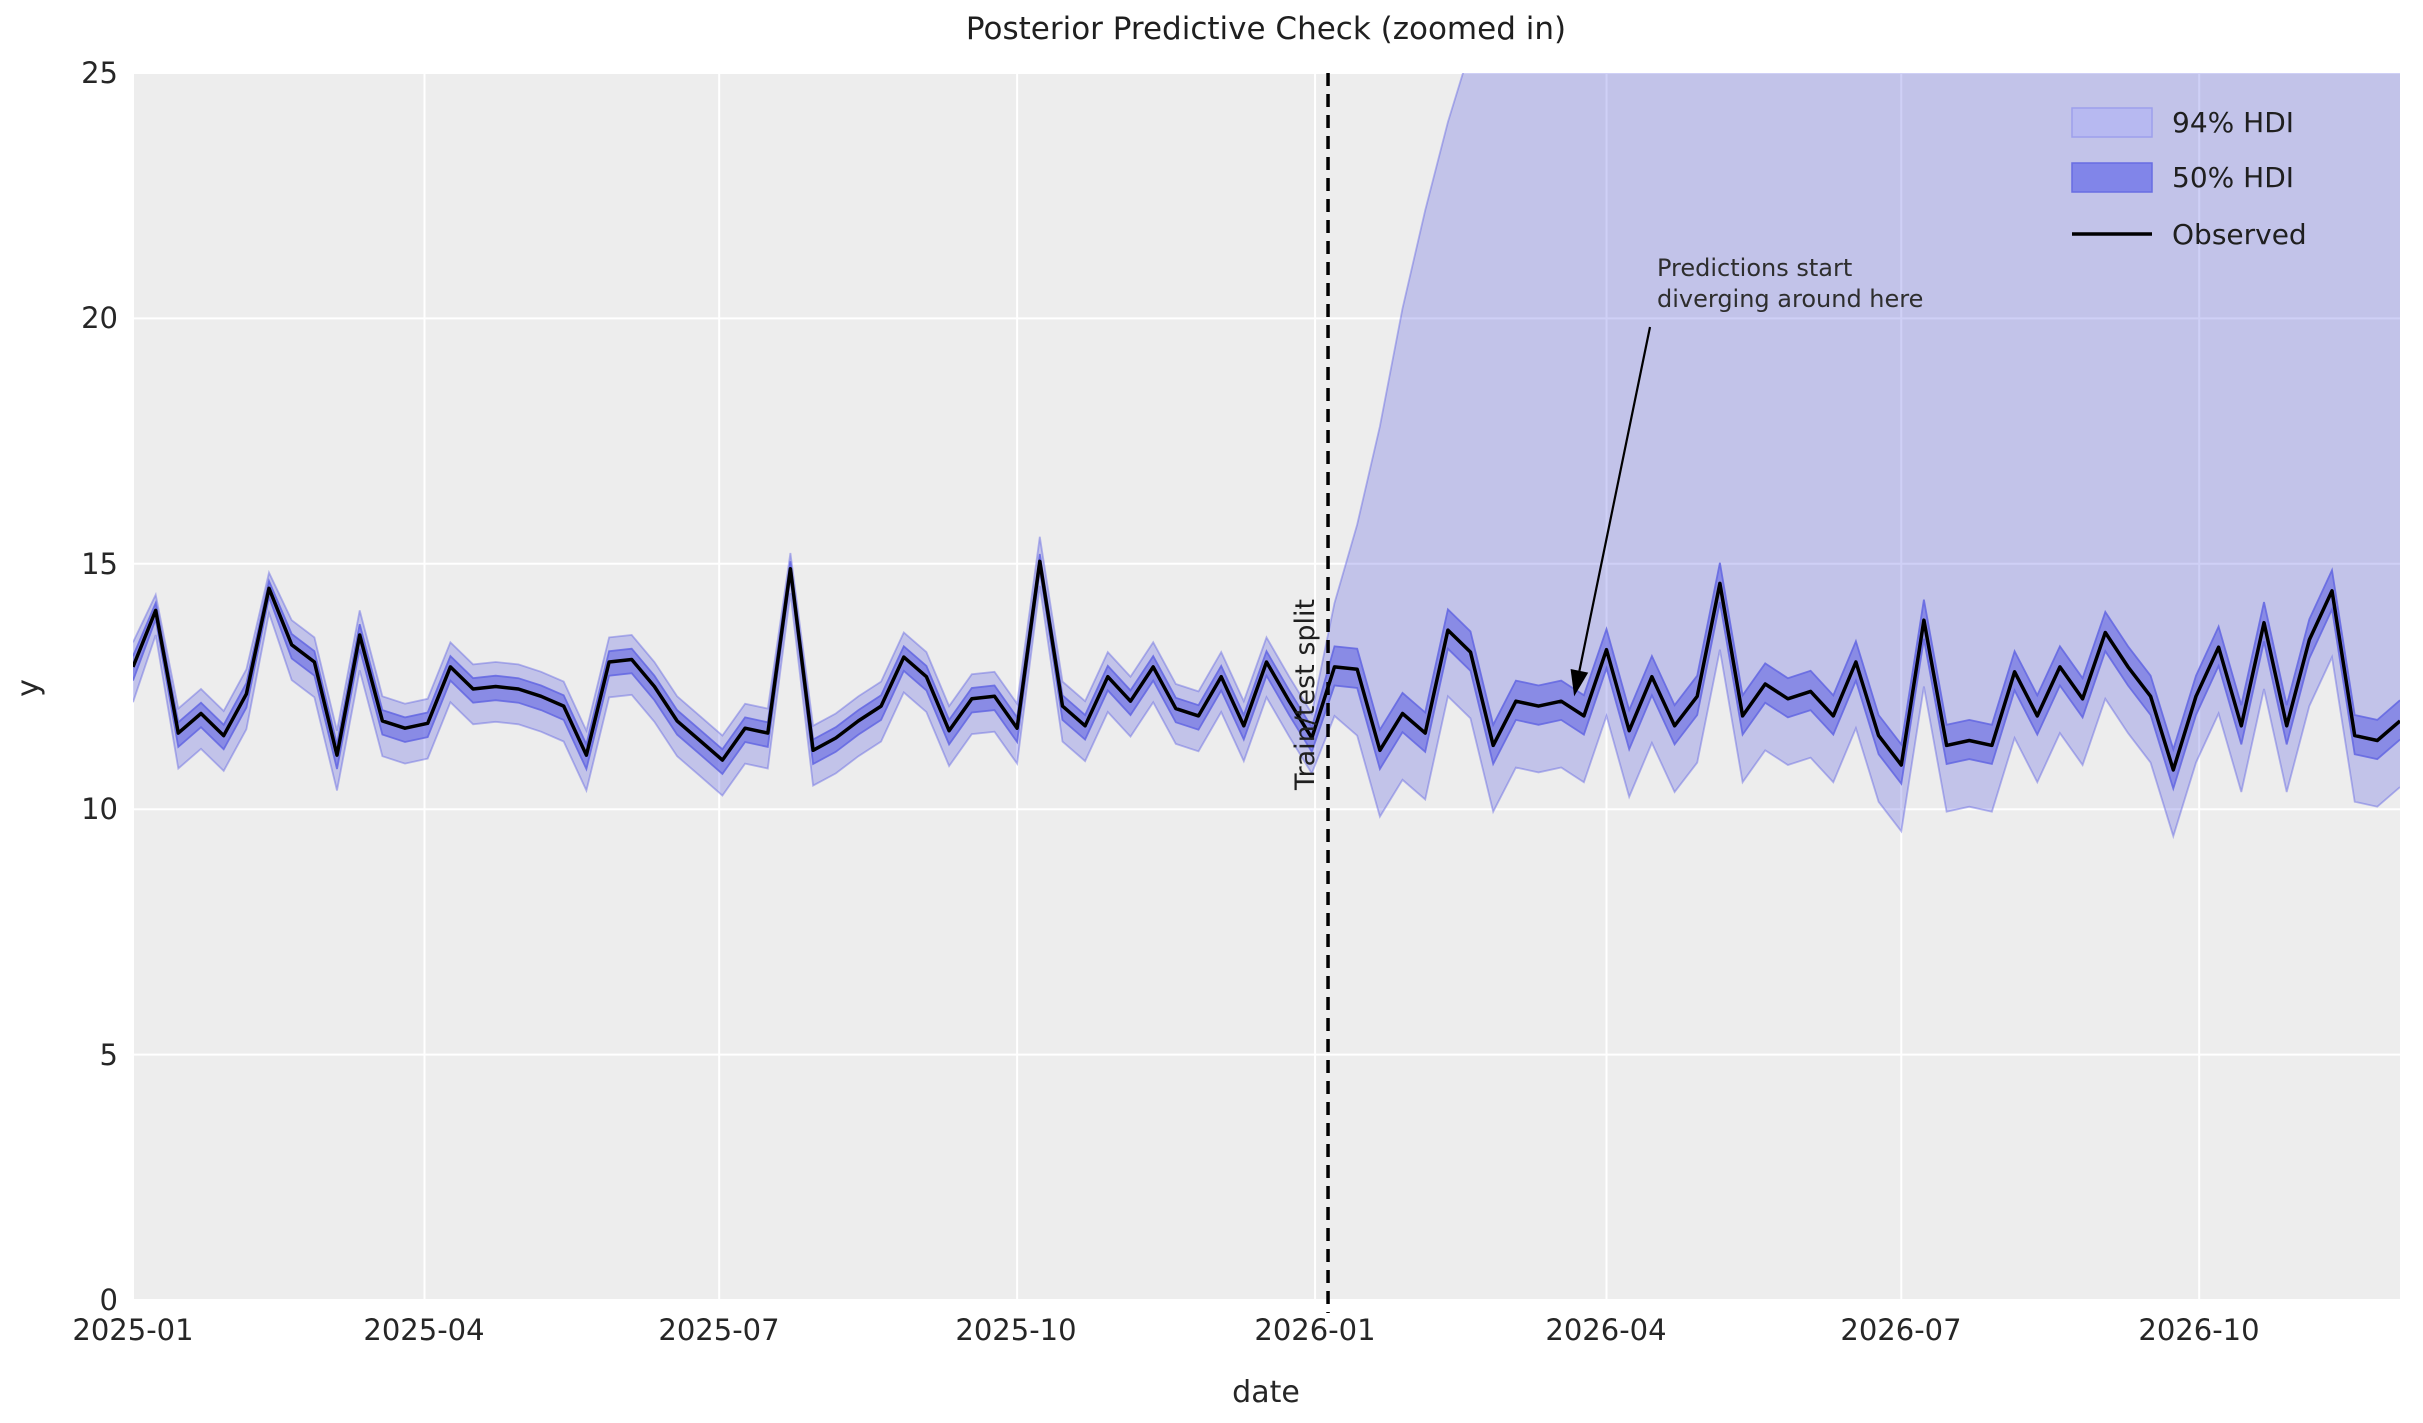 The height and width of the screenshot is (1423, 2423). What do you see at coordinates (1266, 653) in the screenshot?
I see `hdi50-band-upper-edge` at bounding box center [1266, 653].